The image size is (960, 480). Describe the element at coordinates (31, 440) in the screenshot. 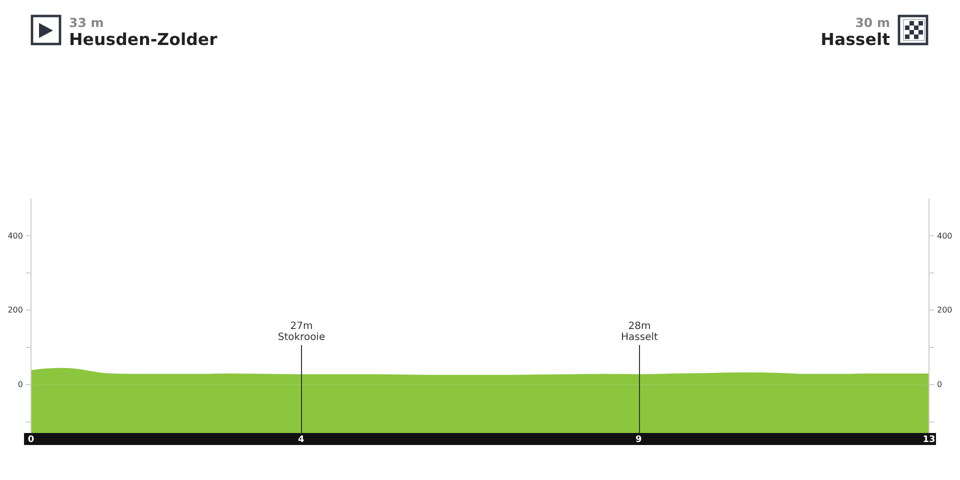

I see `x-tick-label: 0` at that location.